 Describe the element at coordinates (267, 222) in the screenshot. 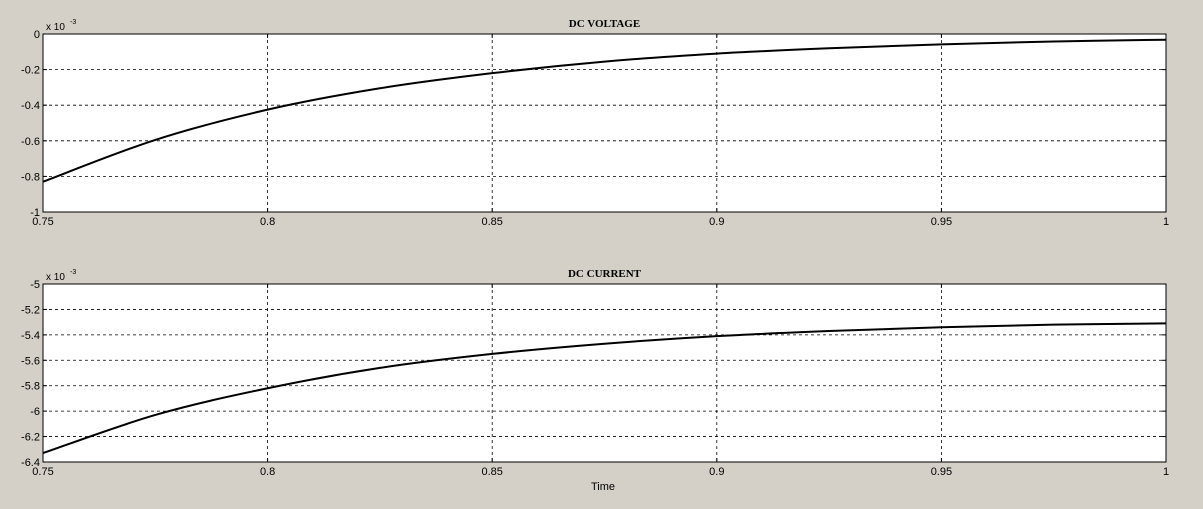

I see `dc-voltage-xtick-label: 0.8` at that location.